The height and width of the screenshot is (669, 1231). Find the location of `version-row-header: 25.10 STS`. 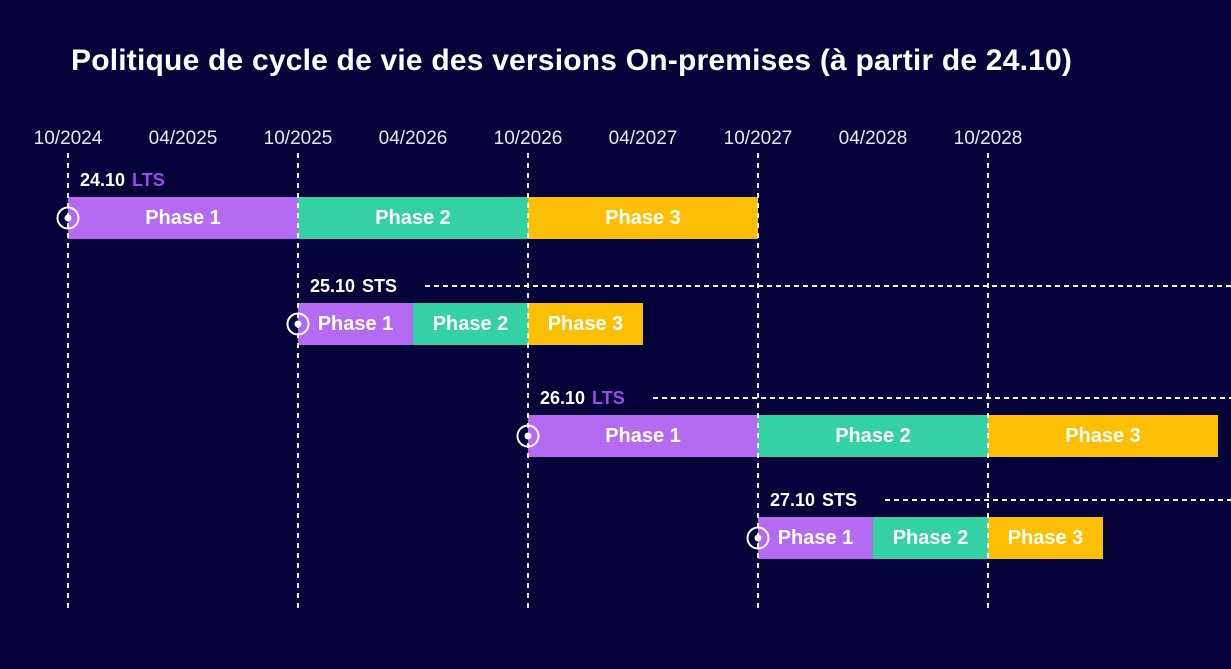

version-row-header: 25.10 STS is located at coordinates (770, 286).